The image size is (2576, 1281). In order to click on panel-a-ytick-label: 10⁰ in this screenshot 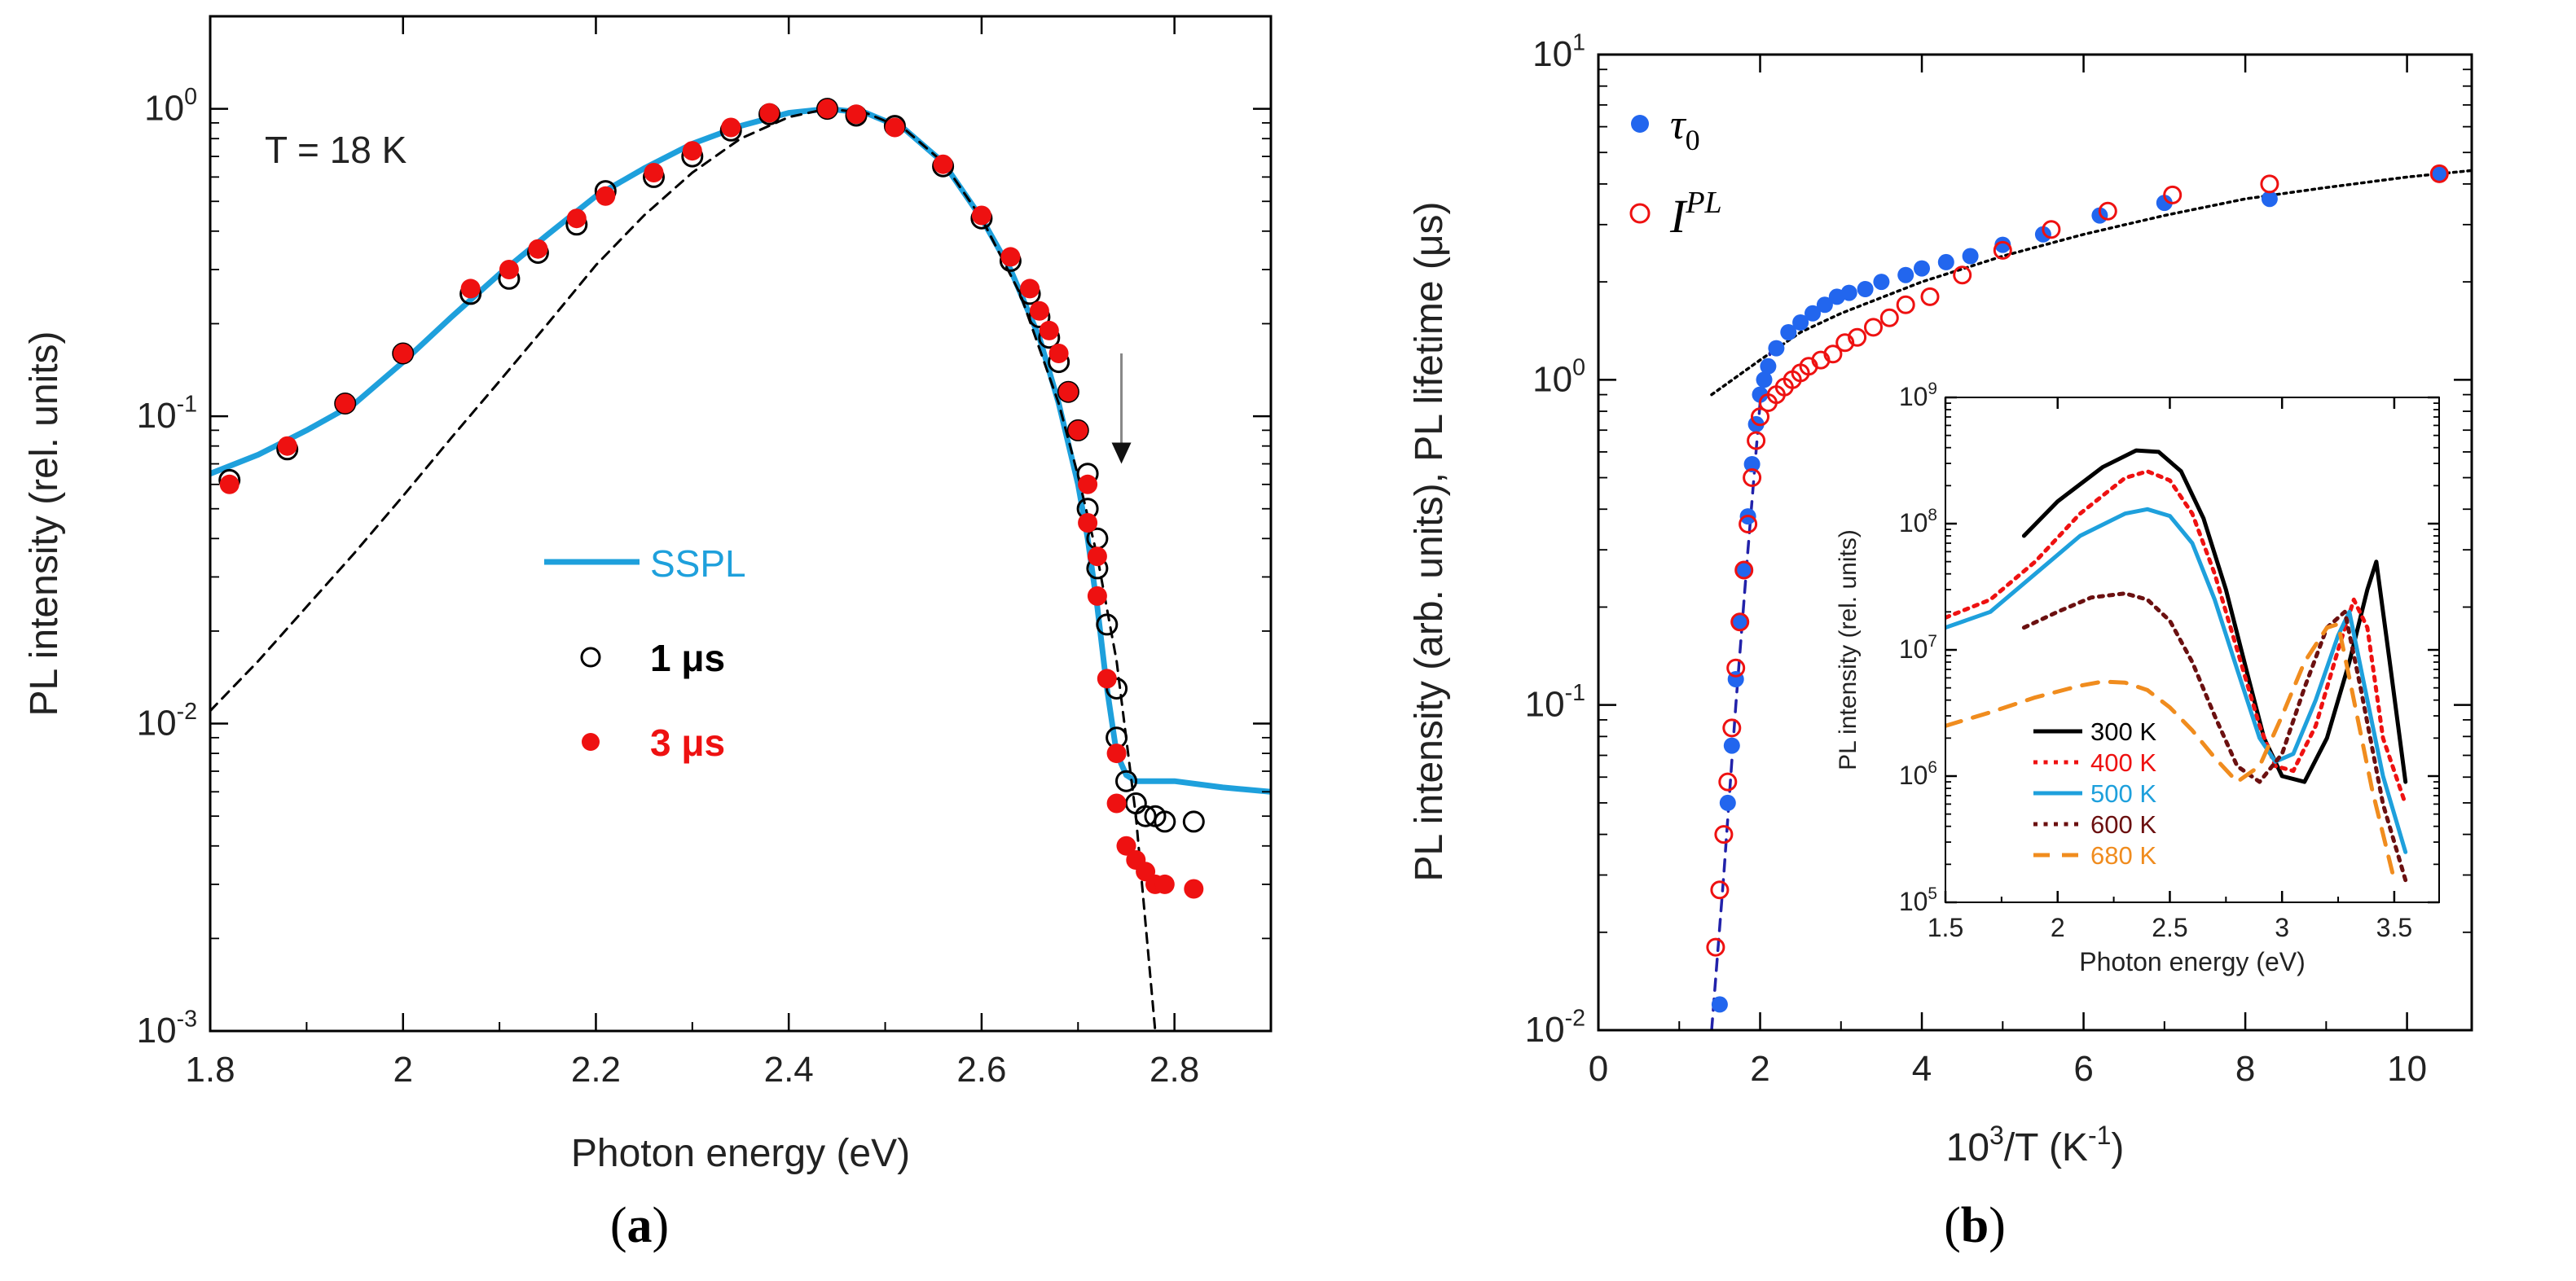, I will do `click(170, 106)`.